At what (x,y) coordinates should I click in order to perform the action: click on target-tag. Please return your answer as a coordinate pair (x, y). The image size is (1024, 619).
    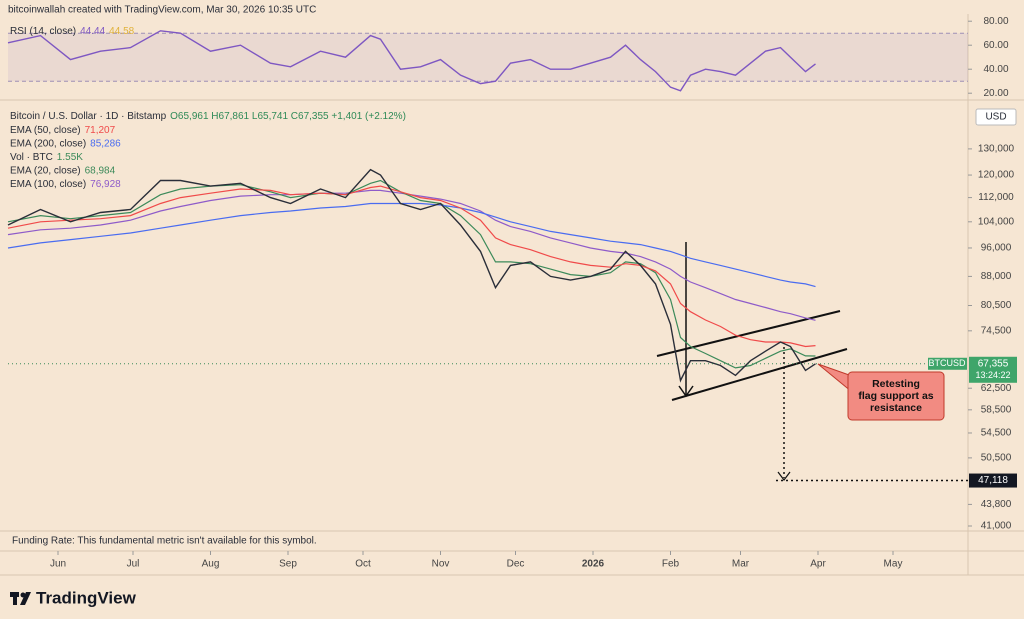
    Looking at the image, I should click on (993, 480).